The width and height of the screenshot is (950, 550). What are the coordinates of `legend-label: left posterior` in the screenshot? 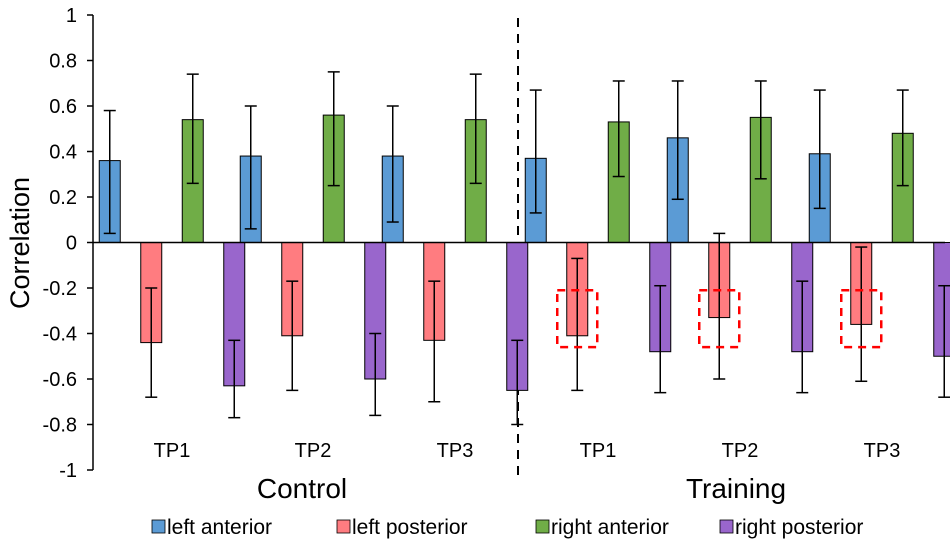 It's located at (410, 527).